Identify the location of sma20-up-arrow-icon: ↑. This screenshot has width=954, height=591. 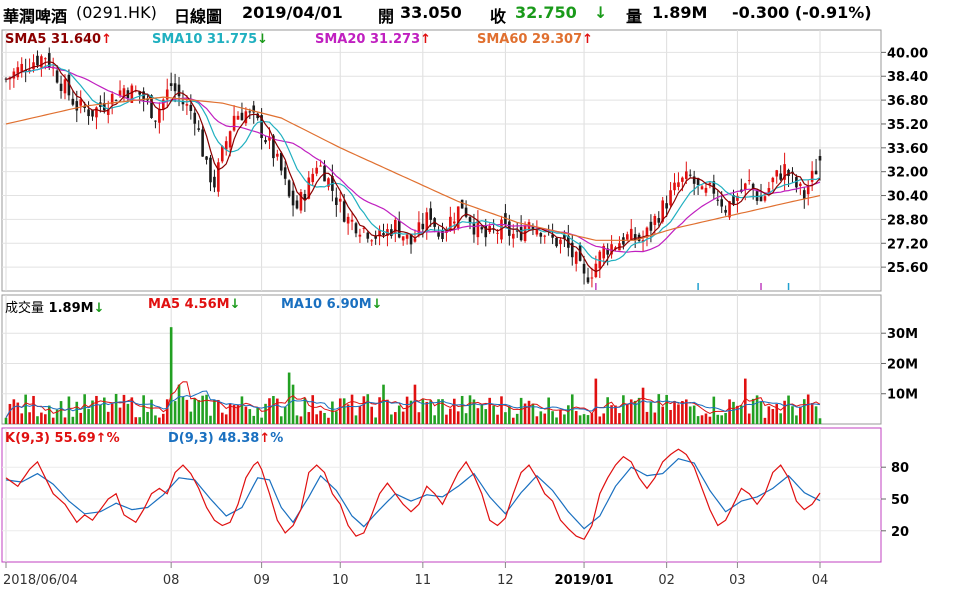
(426, 39).